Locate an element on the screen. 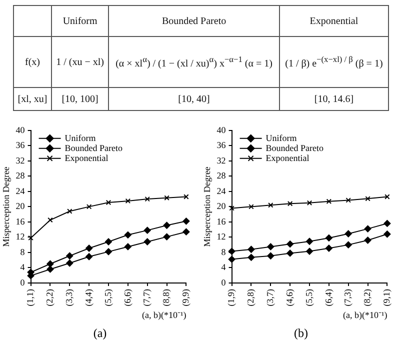 Image resolution: width=403 pixels, height=350 pixels. text: [10, 100] is located at coordinates (80, 99).